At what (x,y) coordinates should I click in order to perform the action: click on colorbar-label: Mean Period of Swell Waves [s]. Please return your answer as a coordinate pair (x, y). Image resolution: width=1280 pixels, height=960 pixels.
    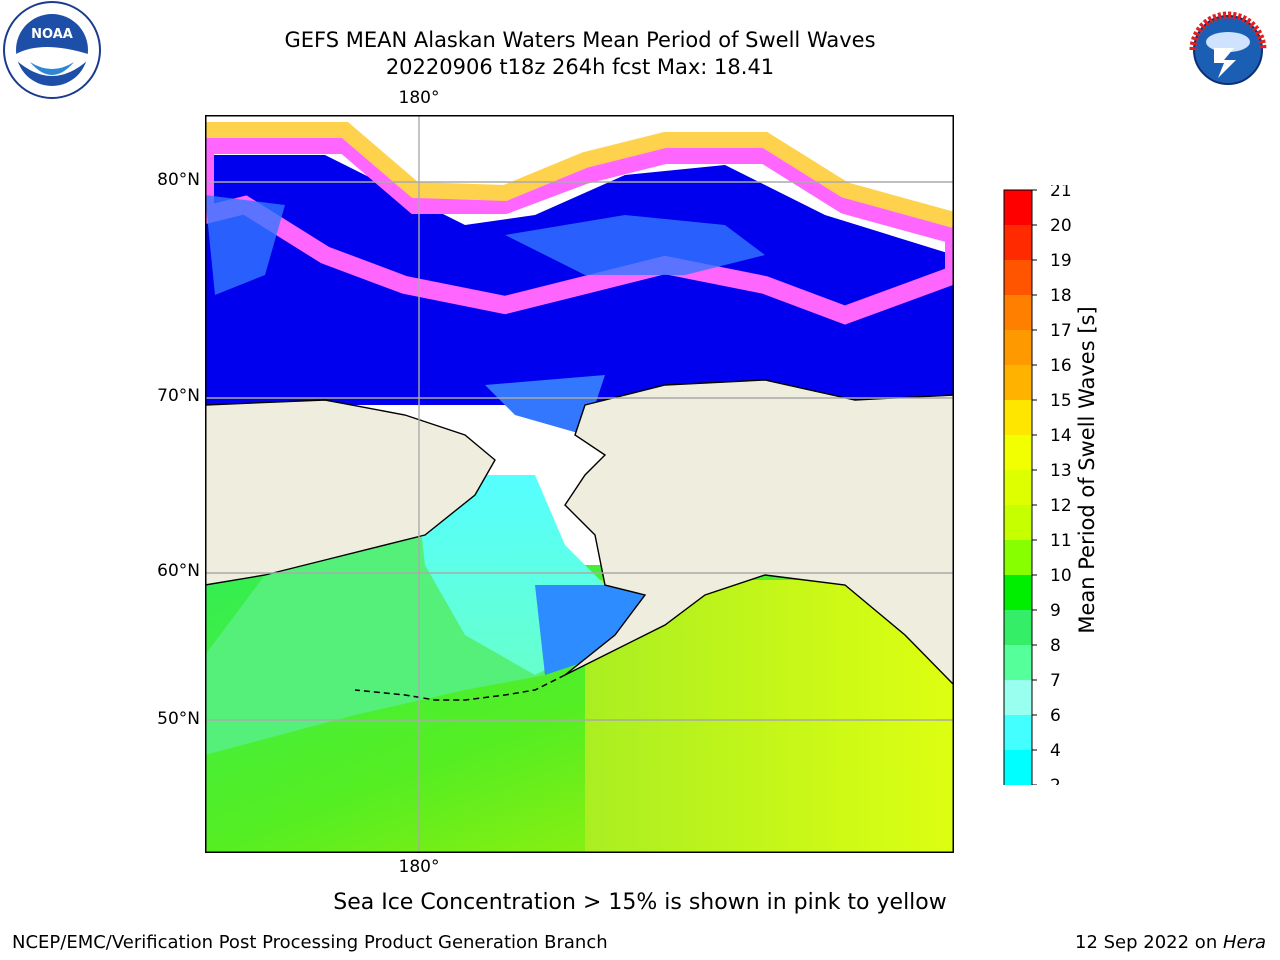
    Looking at the image, I should click on (1087, 470).